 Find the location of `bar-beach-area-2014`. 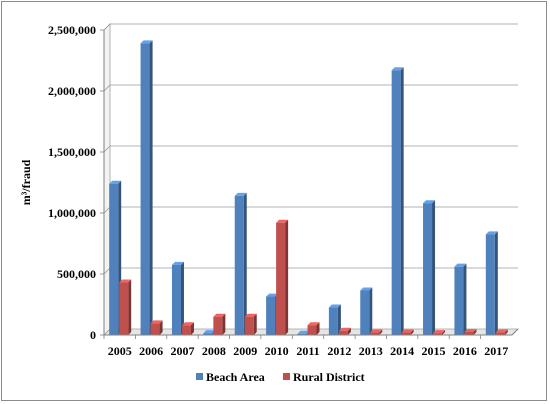

bar-beach-area-2014 is located at coordinates (397, 201).